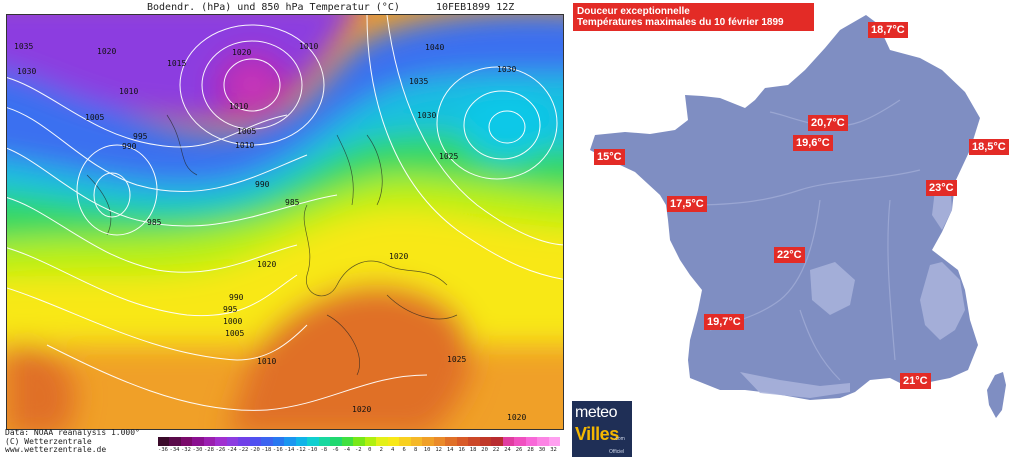  I want to click on colorbar-tick-label: -16, so click(277, 450).